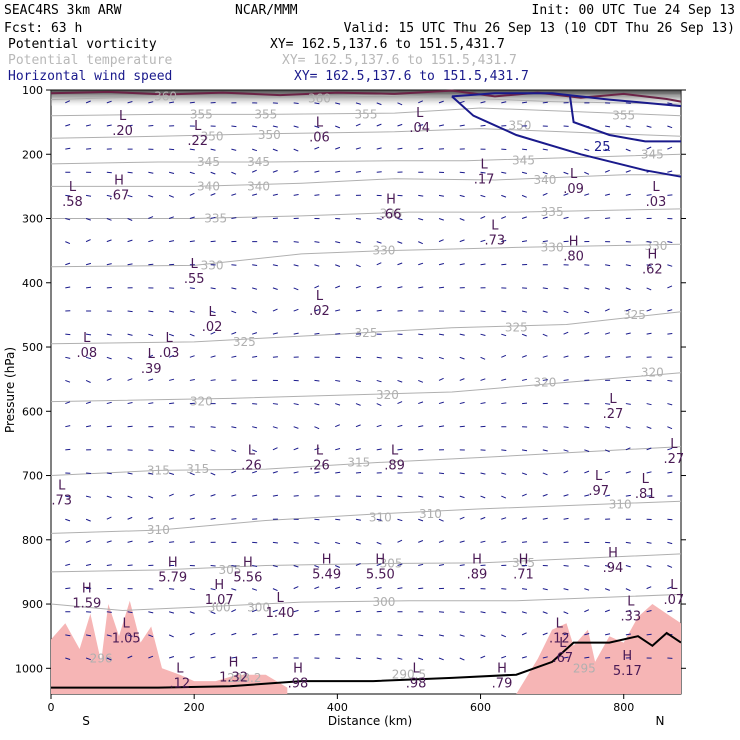 The width and height of the screenshot is (740, 740). Describe the element at coordinates (380, 517) in the screenshot. I see `isentrope-label: 310` at that location.